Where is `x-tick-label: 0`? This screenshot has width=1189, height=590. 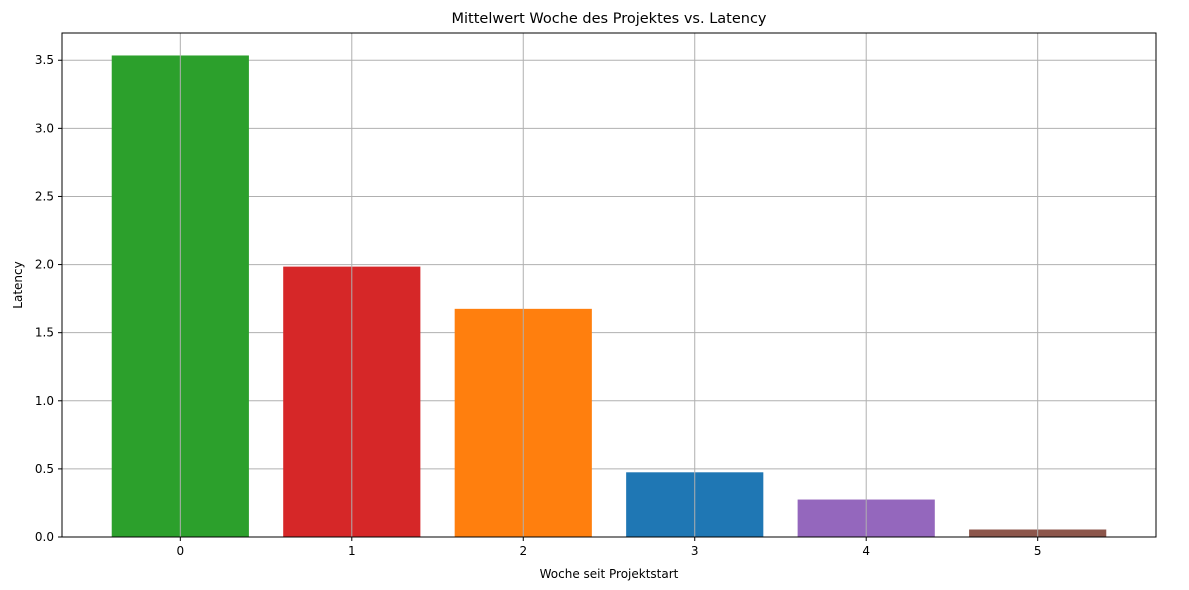 x-tick-label: 0 is located at coordinates (180, 551).